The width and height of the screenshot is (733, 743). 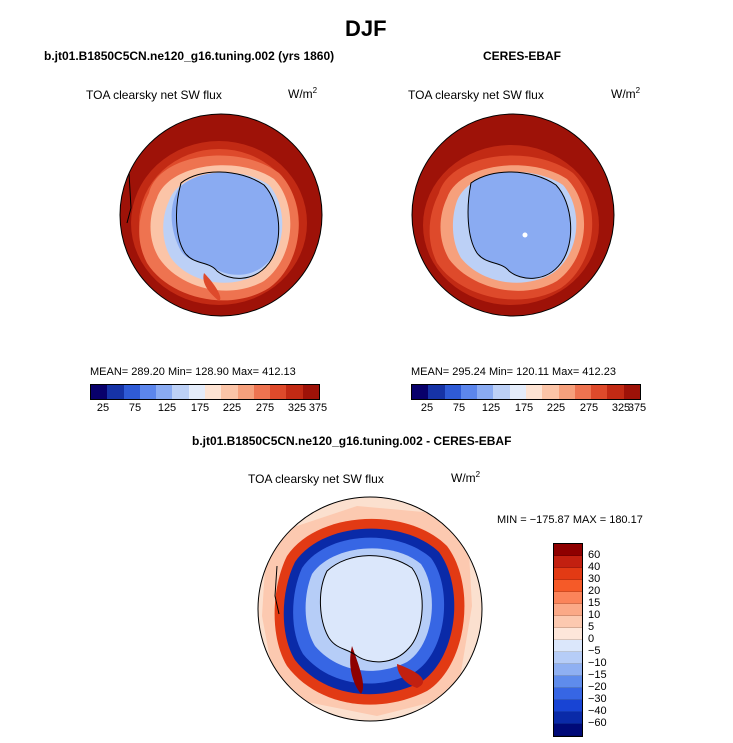 What do you see at coordinates (594, 579) in the screenshot?
I see `diff-tick-label: 30` at bounding box center [594, 579].